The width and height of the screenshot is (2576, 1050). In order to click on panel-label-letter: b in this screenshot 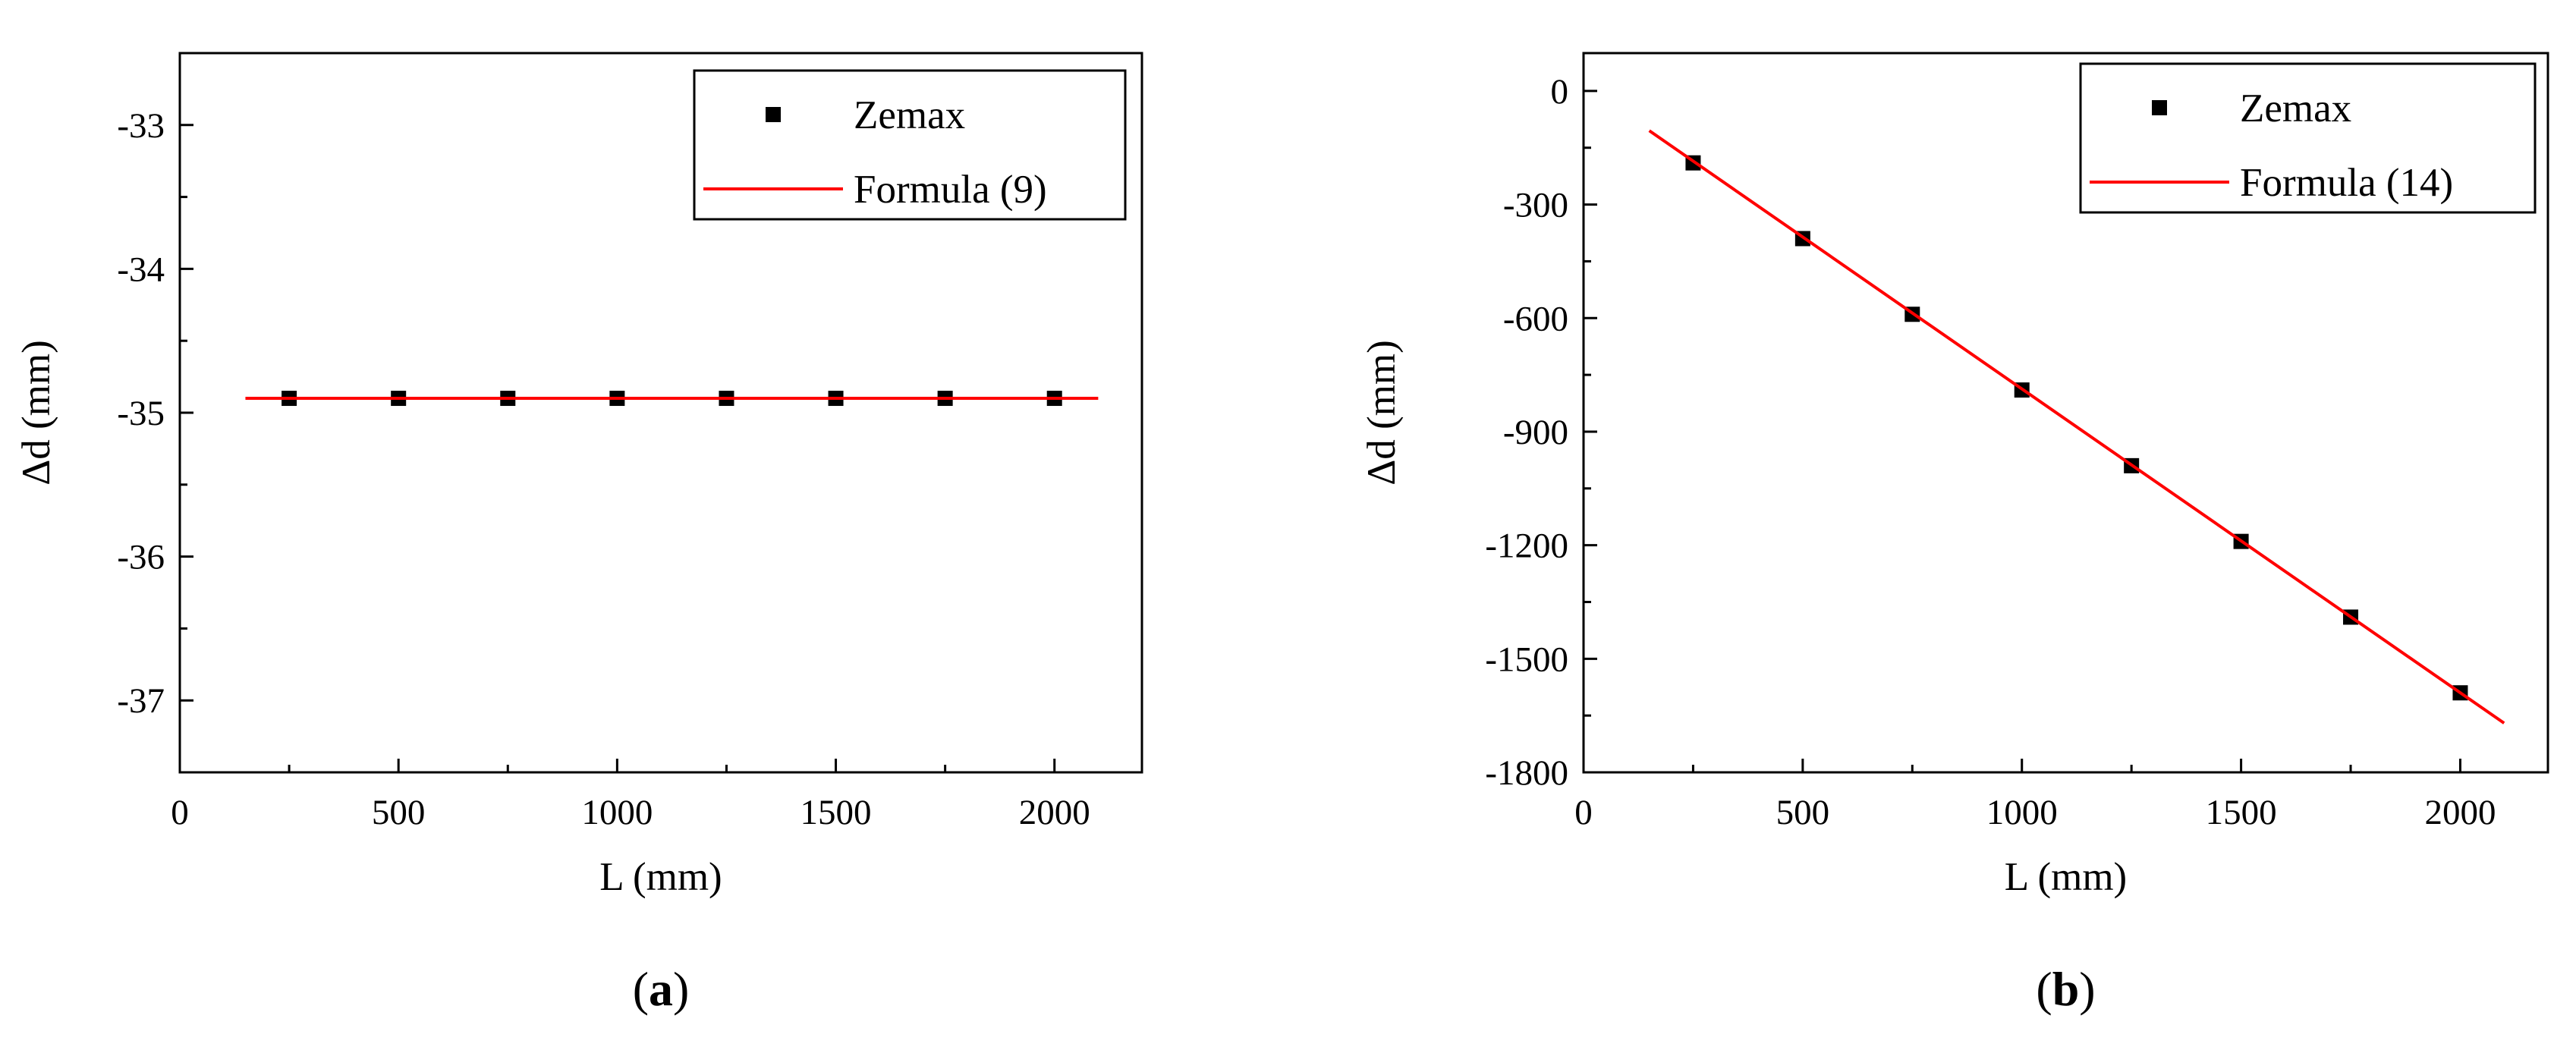, I will do `click(2066, 989)`.